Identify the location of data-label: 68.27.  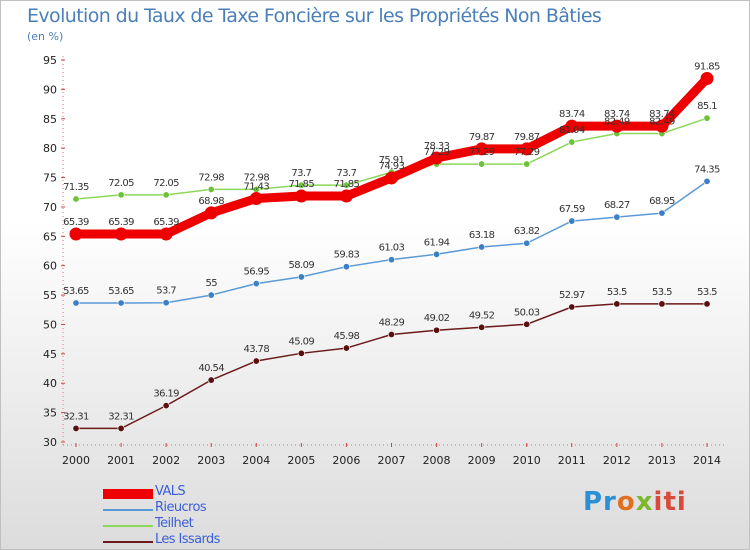
(617, 205).